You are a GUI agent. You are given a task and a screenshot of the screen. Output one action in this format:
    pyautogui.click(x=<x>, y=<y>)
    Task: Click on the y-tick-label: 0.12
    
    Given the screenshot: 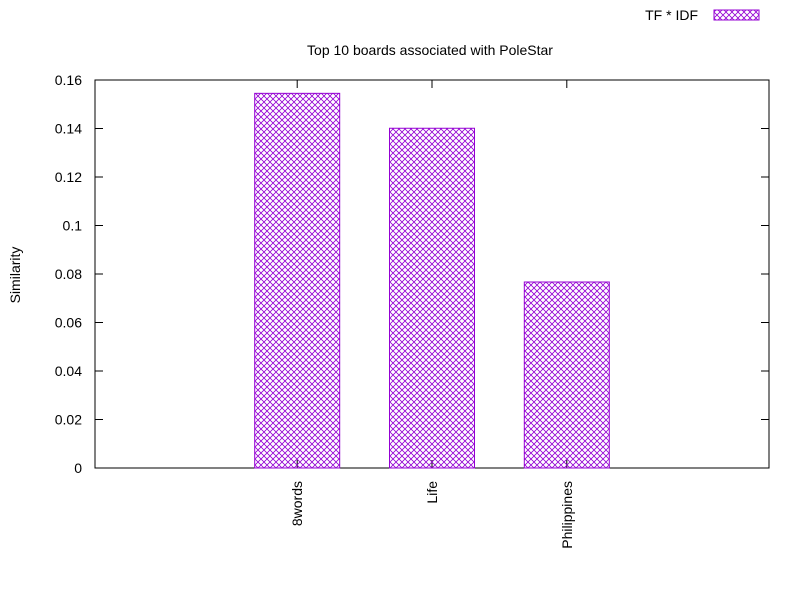 What is the action you would take?
    pyautogui.click(x=68, y=177)
    